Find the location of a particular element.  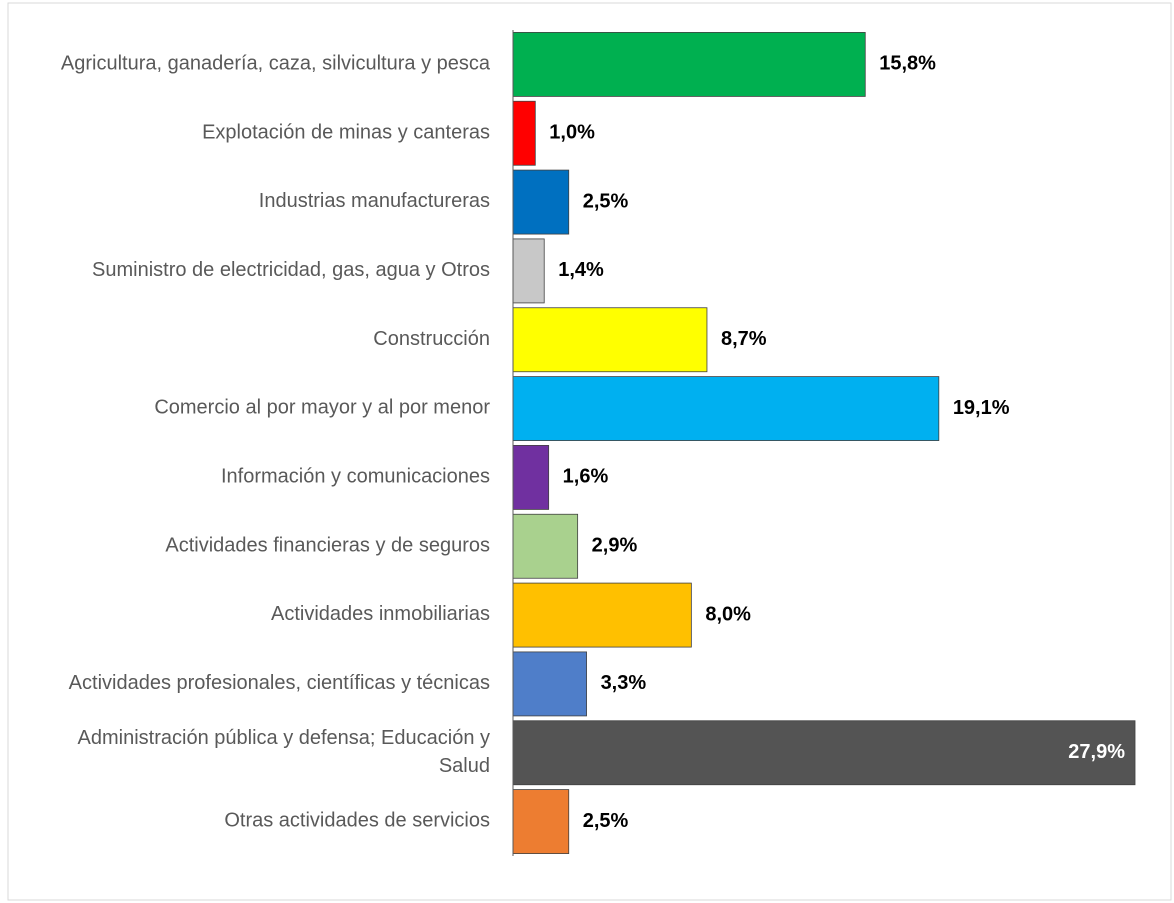

value-label: 1,4% is located at coordinates (581, 270).